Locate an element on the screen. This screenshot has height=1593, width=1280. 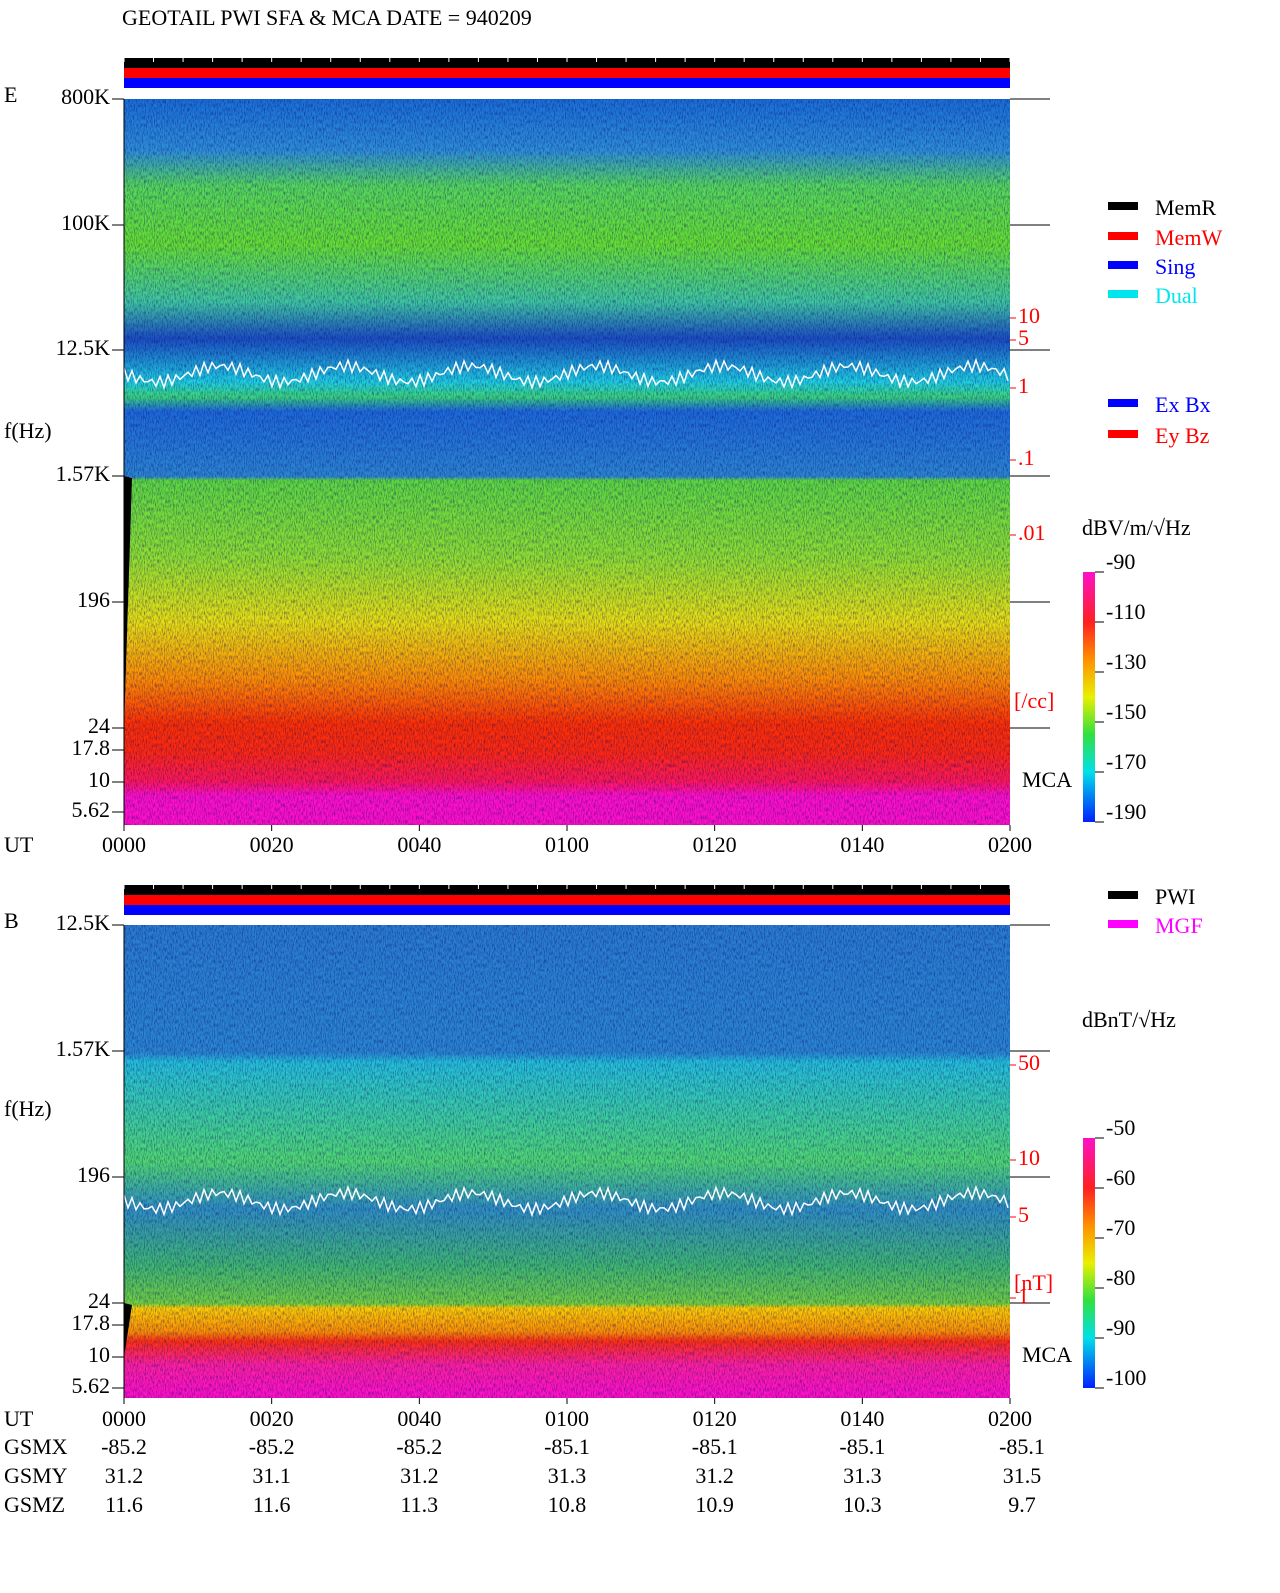
colorbar-tick-label: -70 is located at coordinates (1120, 1227).